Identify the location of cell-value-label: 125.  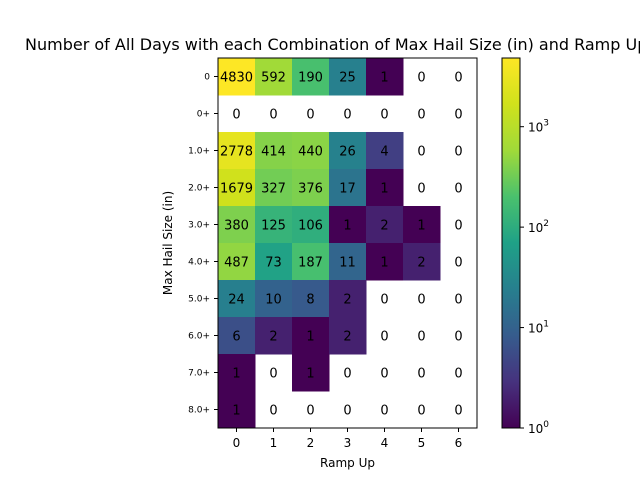
(273, 226).